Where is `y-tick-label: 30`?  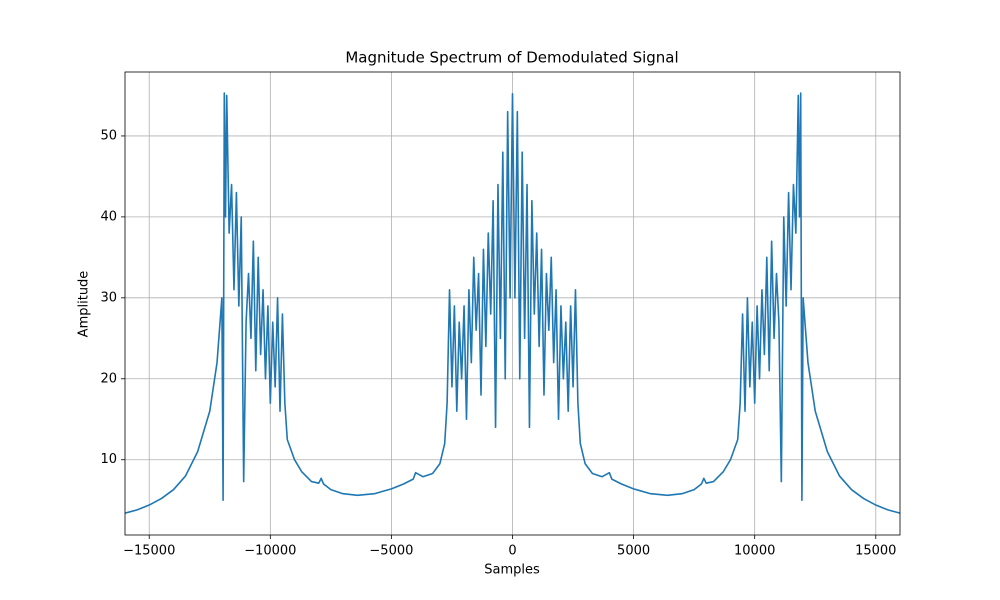
y-tick-label: 30 is located at coordinates (108, 297).